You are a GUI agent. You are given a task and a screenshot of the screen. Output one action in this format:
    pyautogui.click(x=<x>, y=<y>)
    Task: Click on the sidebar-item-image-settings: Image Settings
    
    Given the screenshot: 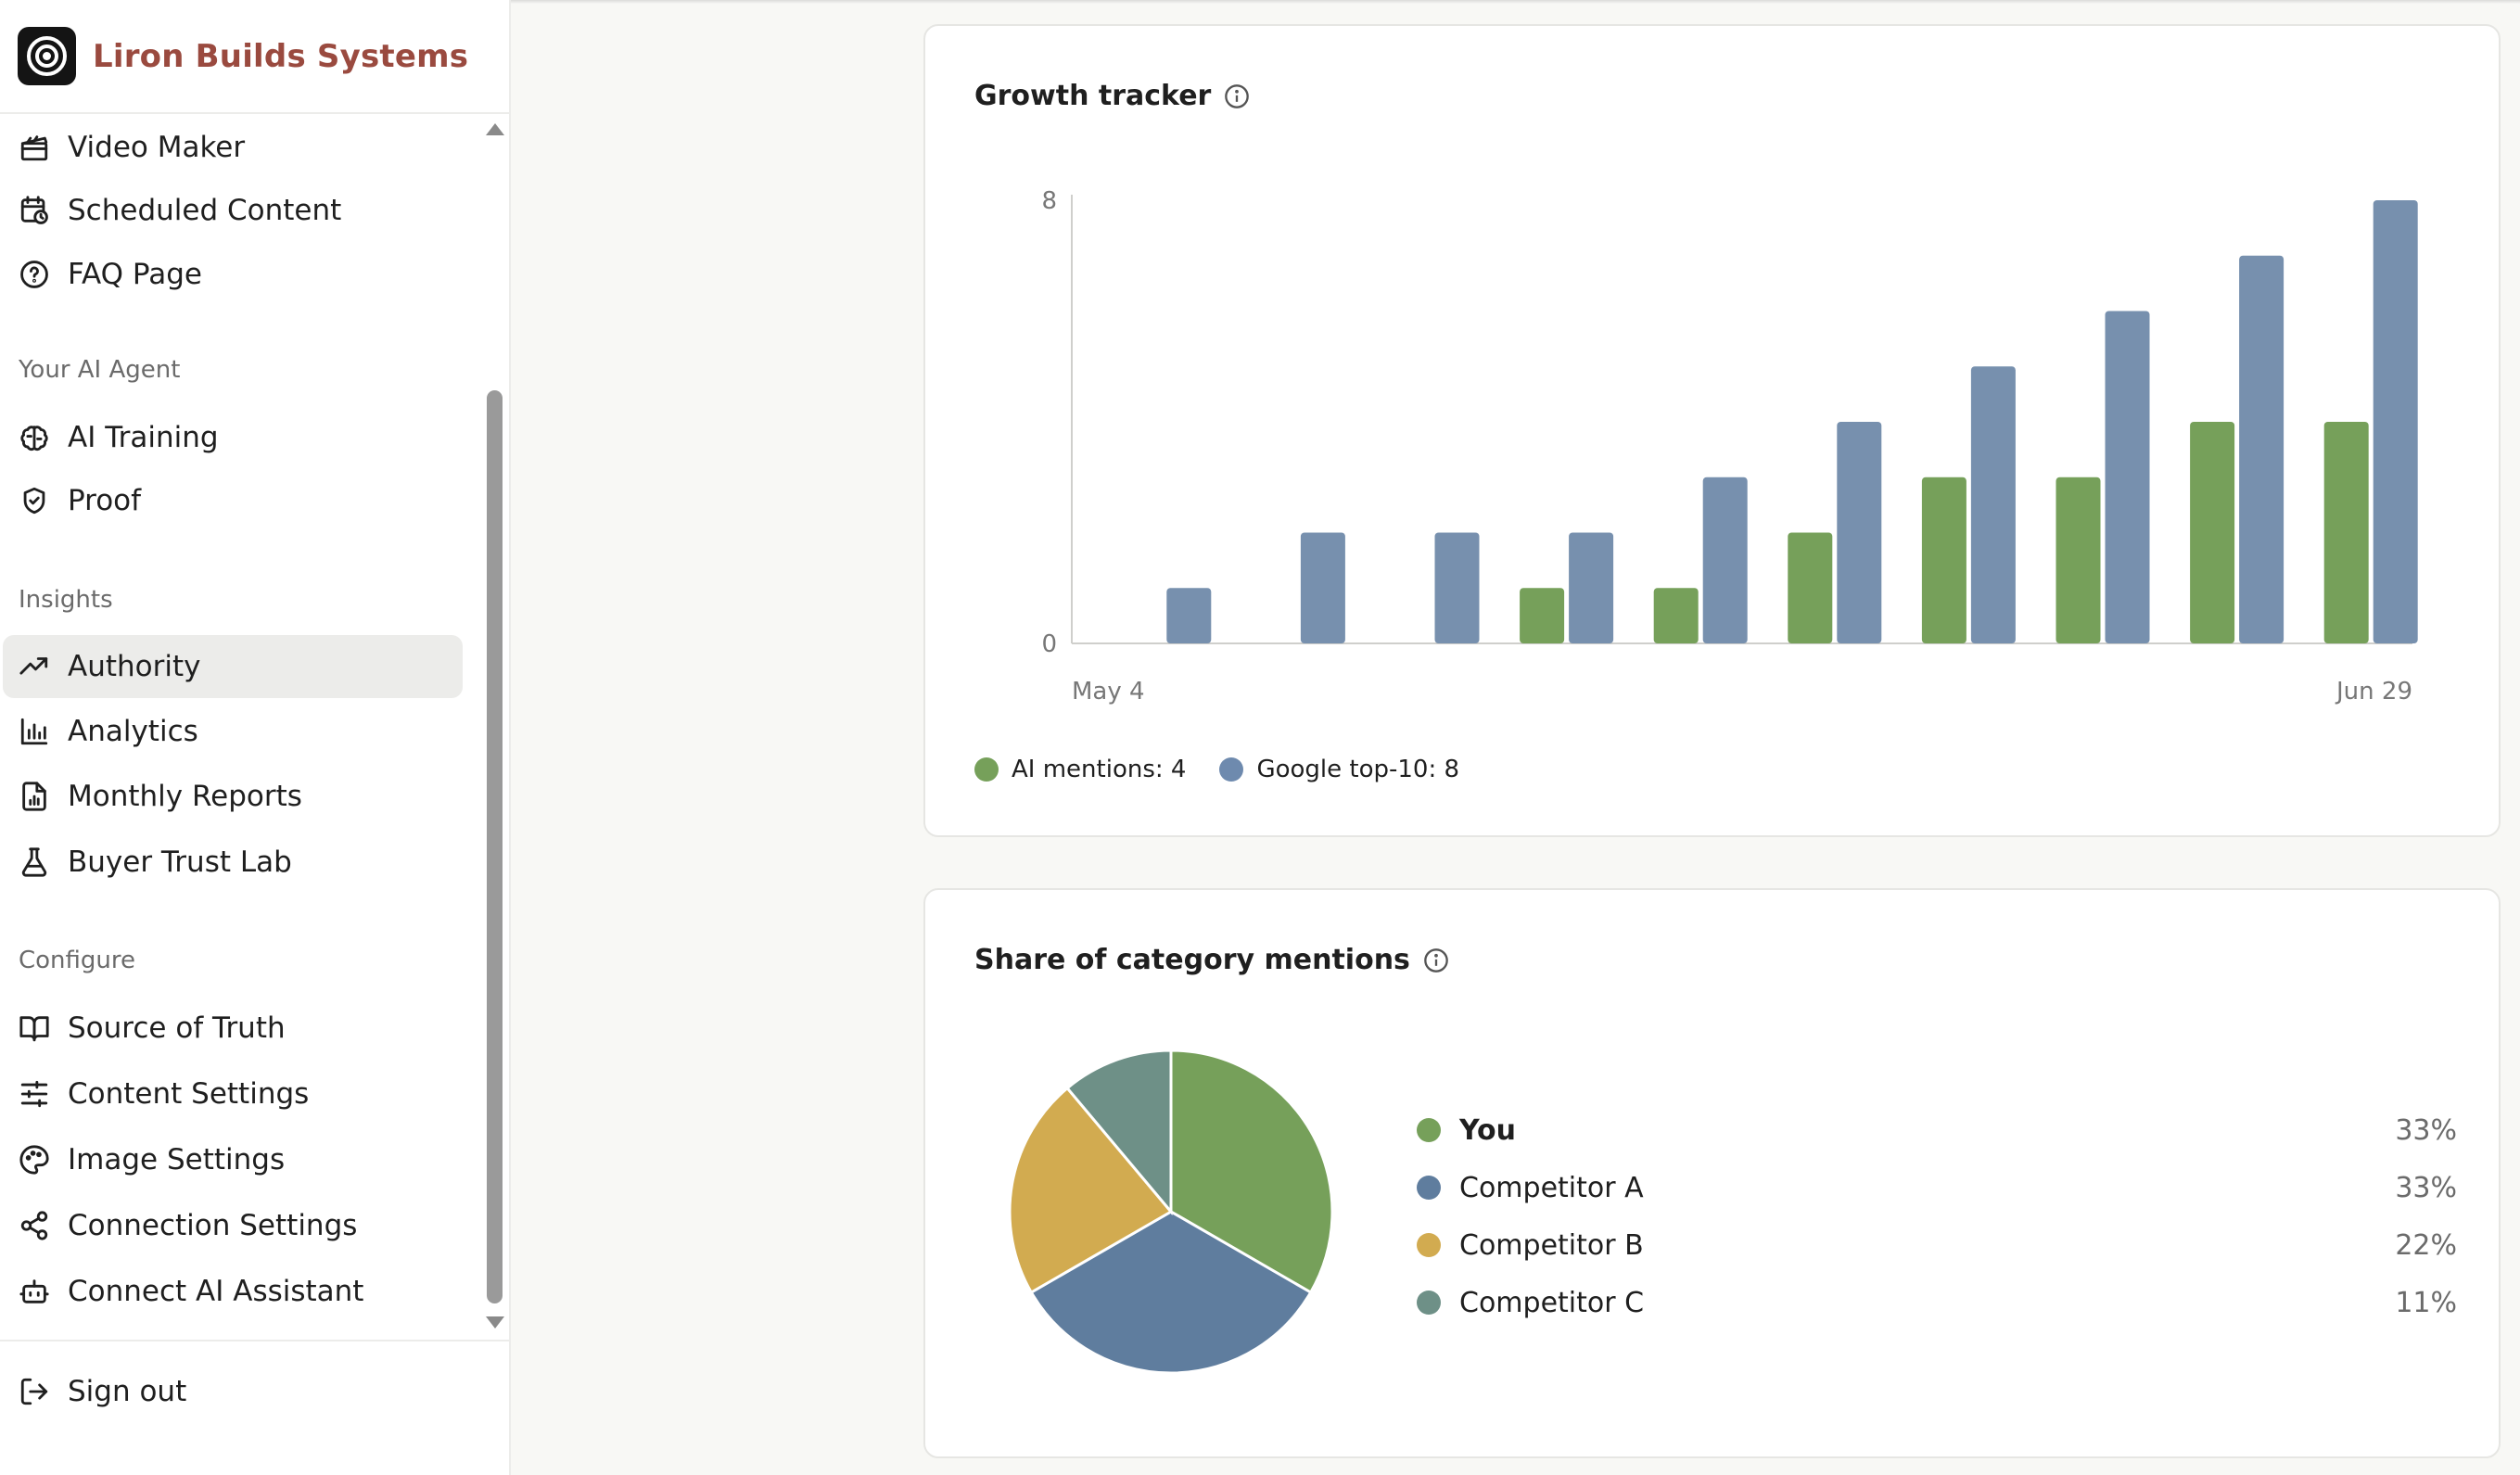 What is the action you would take?
    pyautogui.click(x=233, y=1160)
    